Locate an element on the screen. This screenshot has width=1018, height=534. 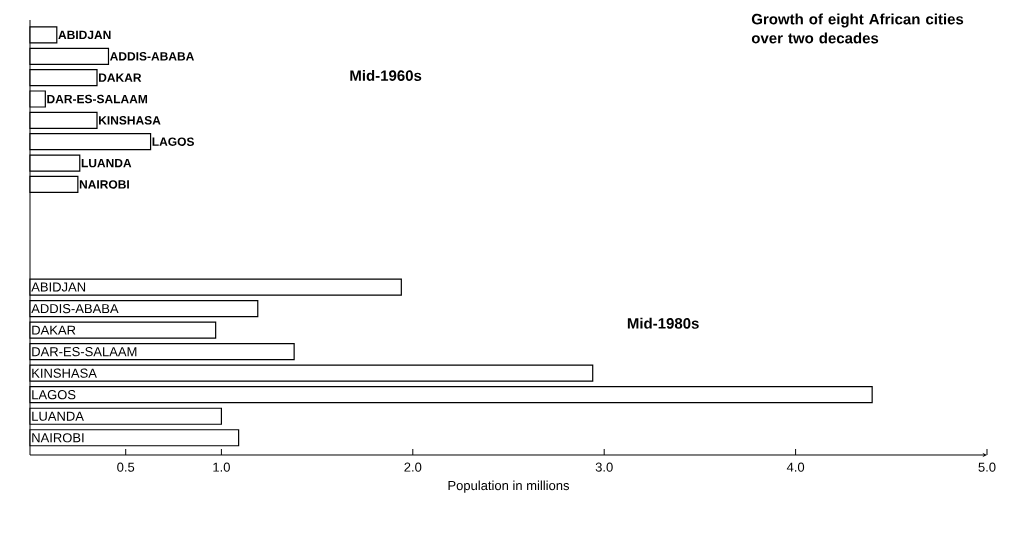
annotation: Mid-1980s is located at coordinates (663, 323).